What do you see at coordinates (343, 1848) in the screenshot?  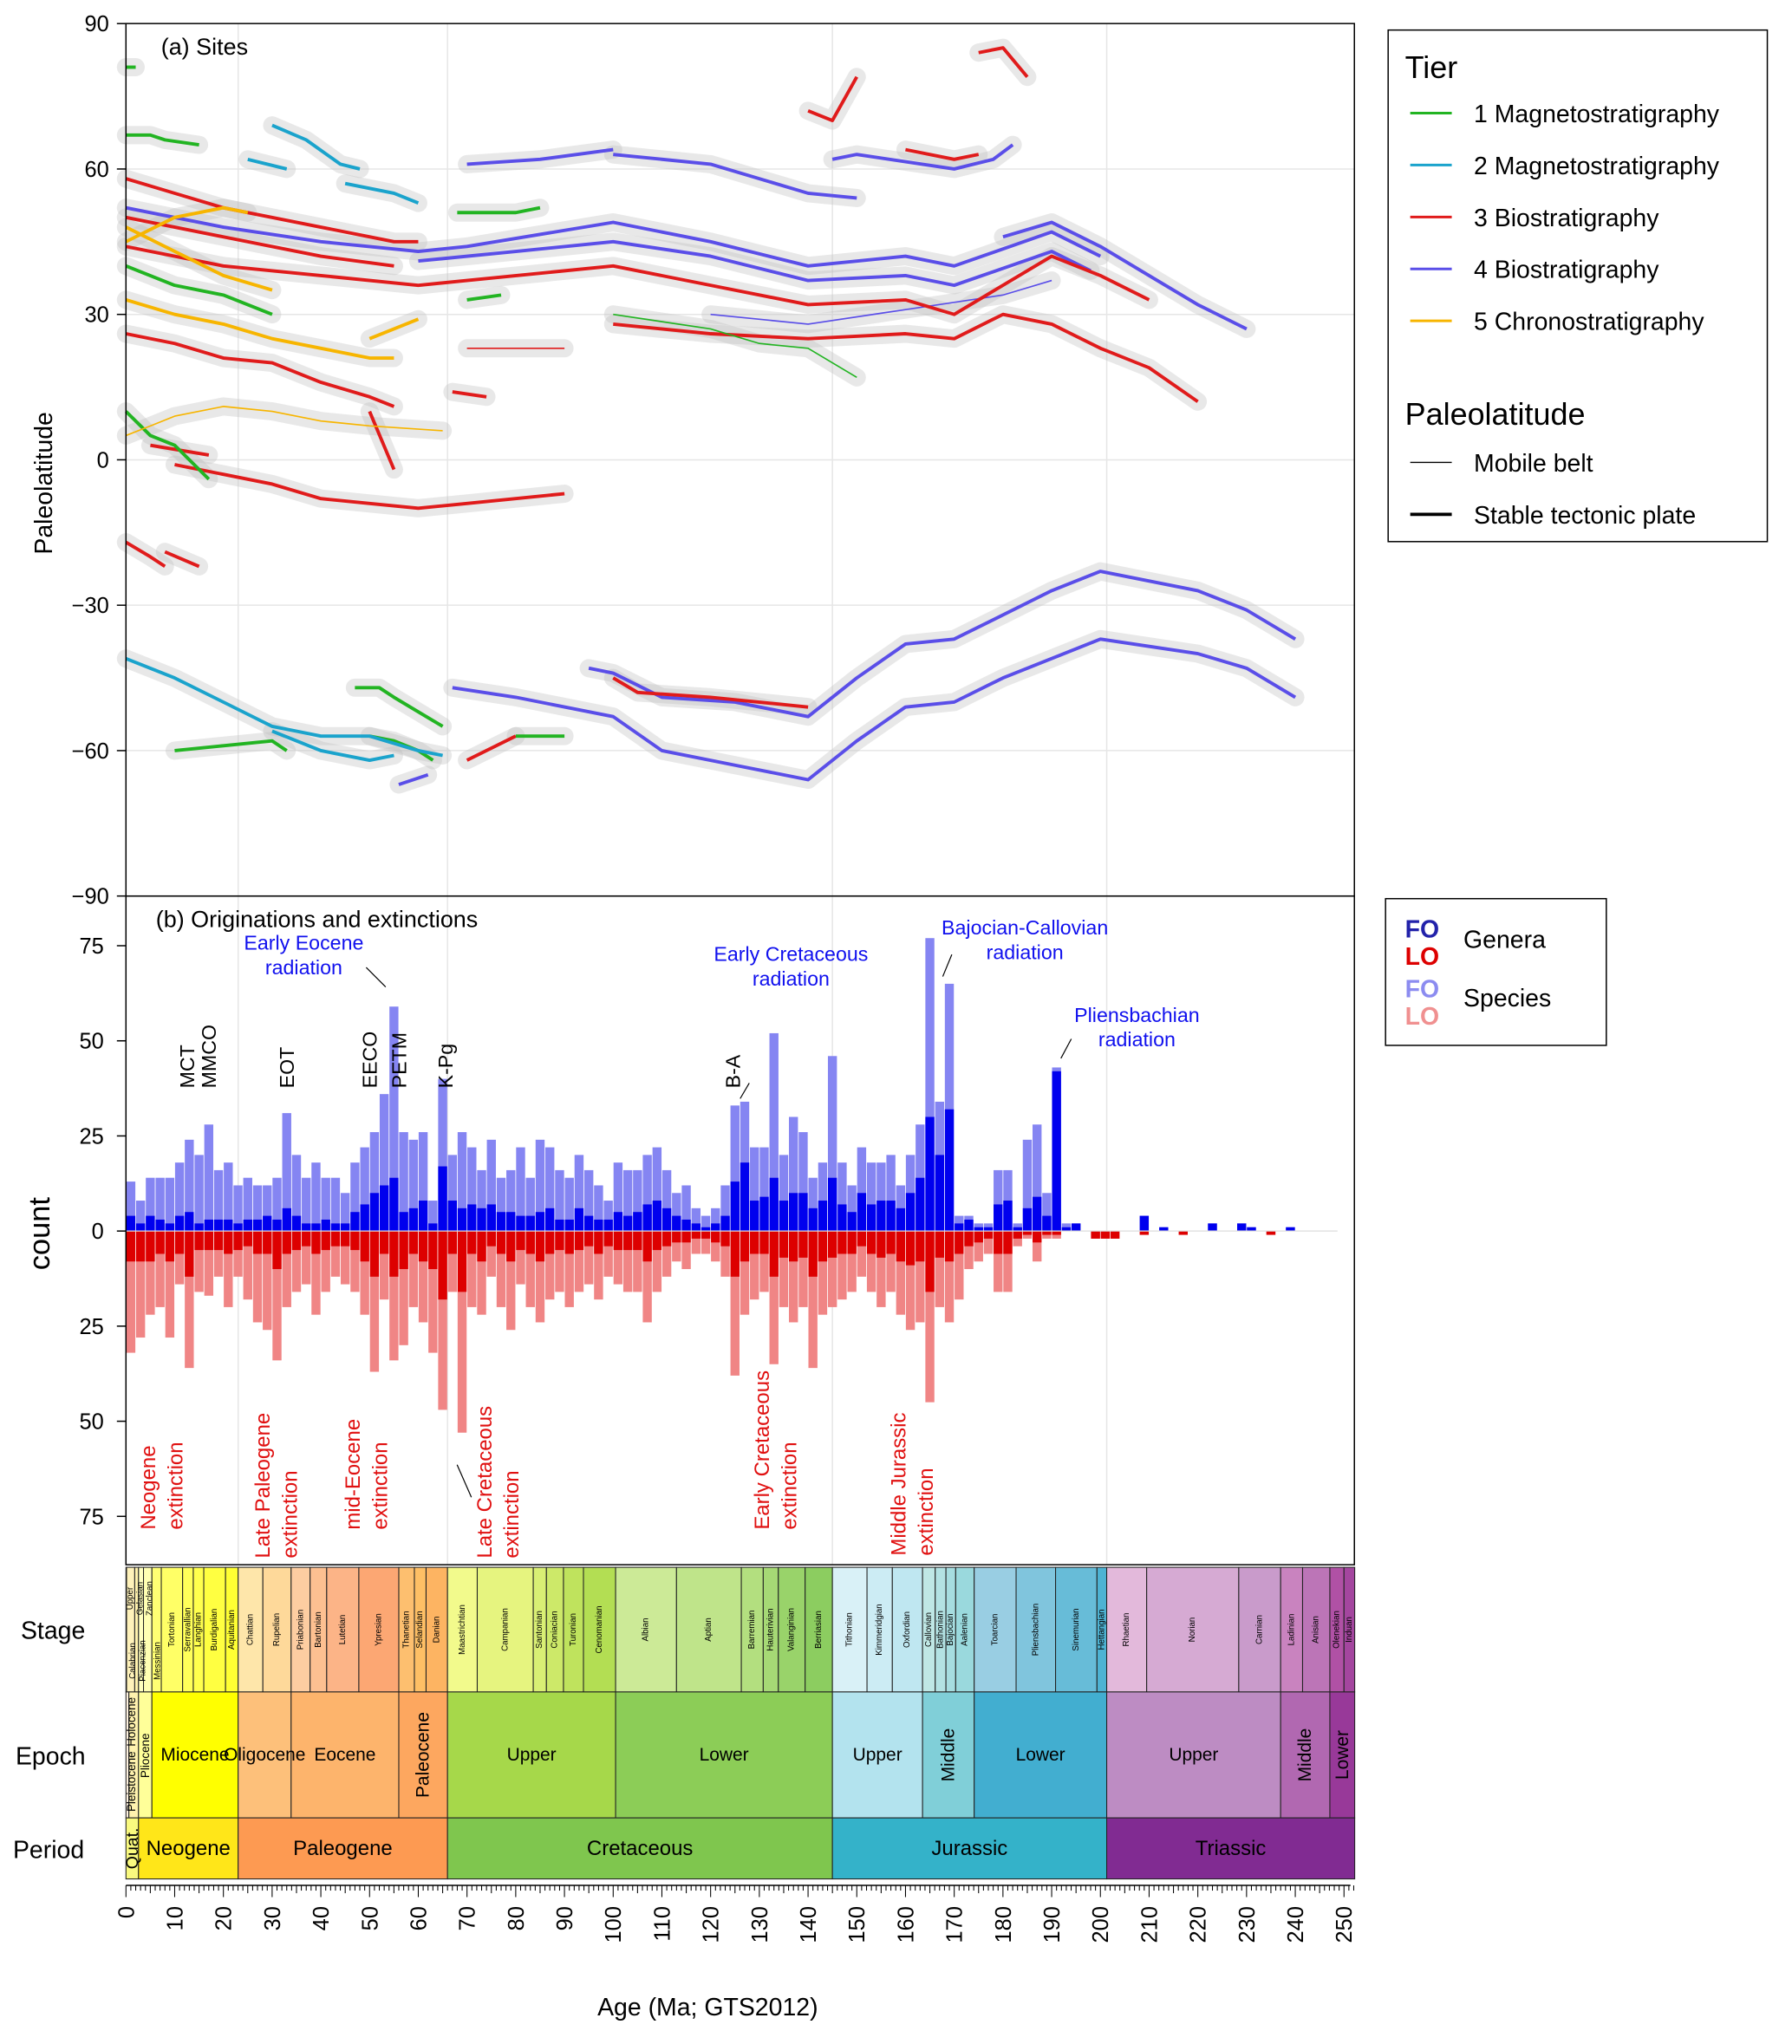 I see `period-label: Paleogene` at bounding box center [343, 1848].